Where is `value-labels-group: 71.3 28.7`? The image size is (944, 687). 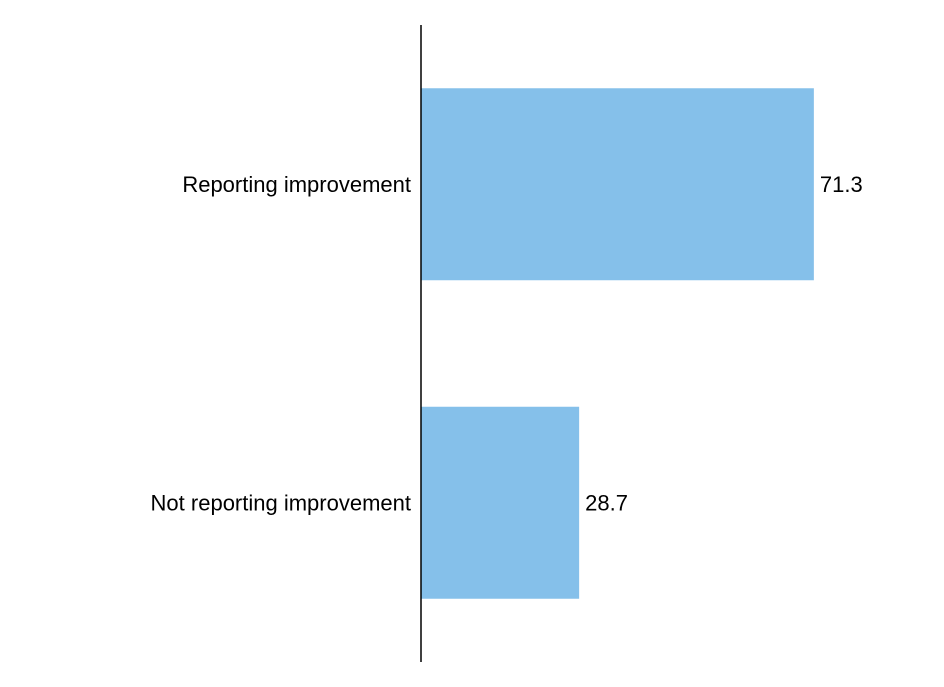 value-labels-group: 71.3 28.7 is located at coordinates (724, 344).